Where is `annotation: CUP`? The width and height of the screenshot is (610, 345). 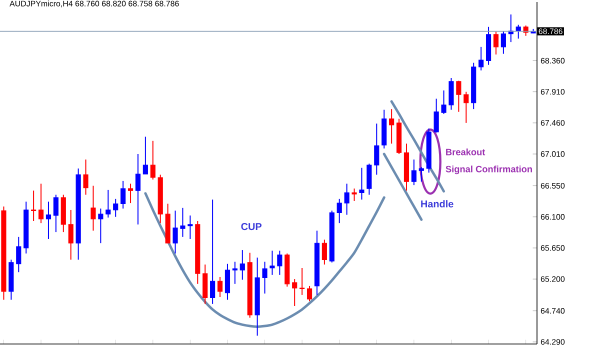
annotation: CUP is located at coordinates (251, 226).